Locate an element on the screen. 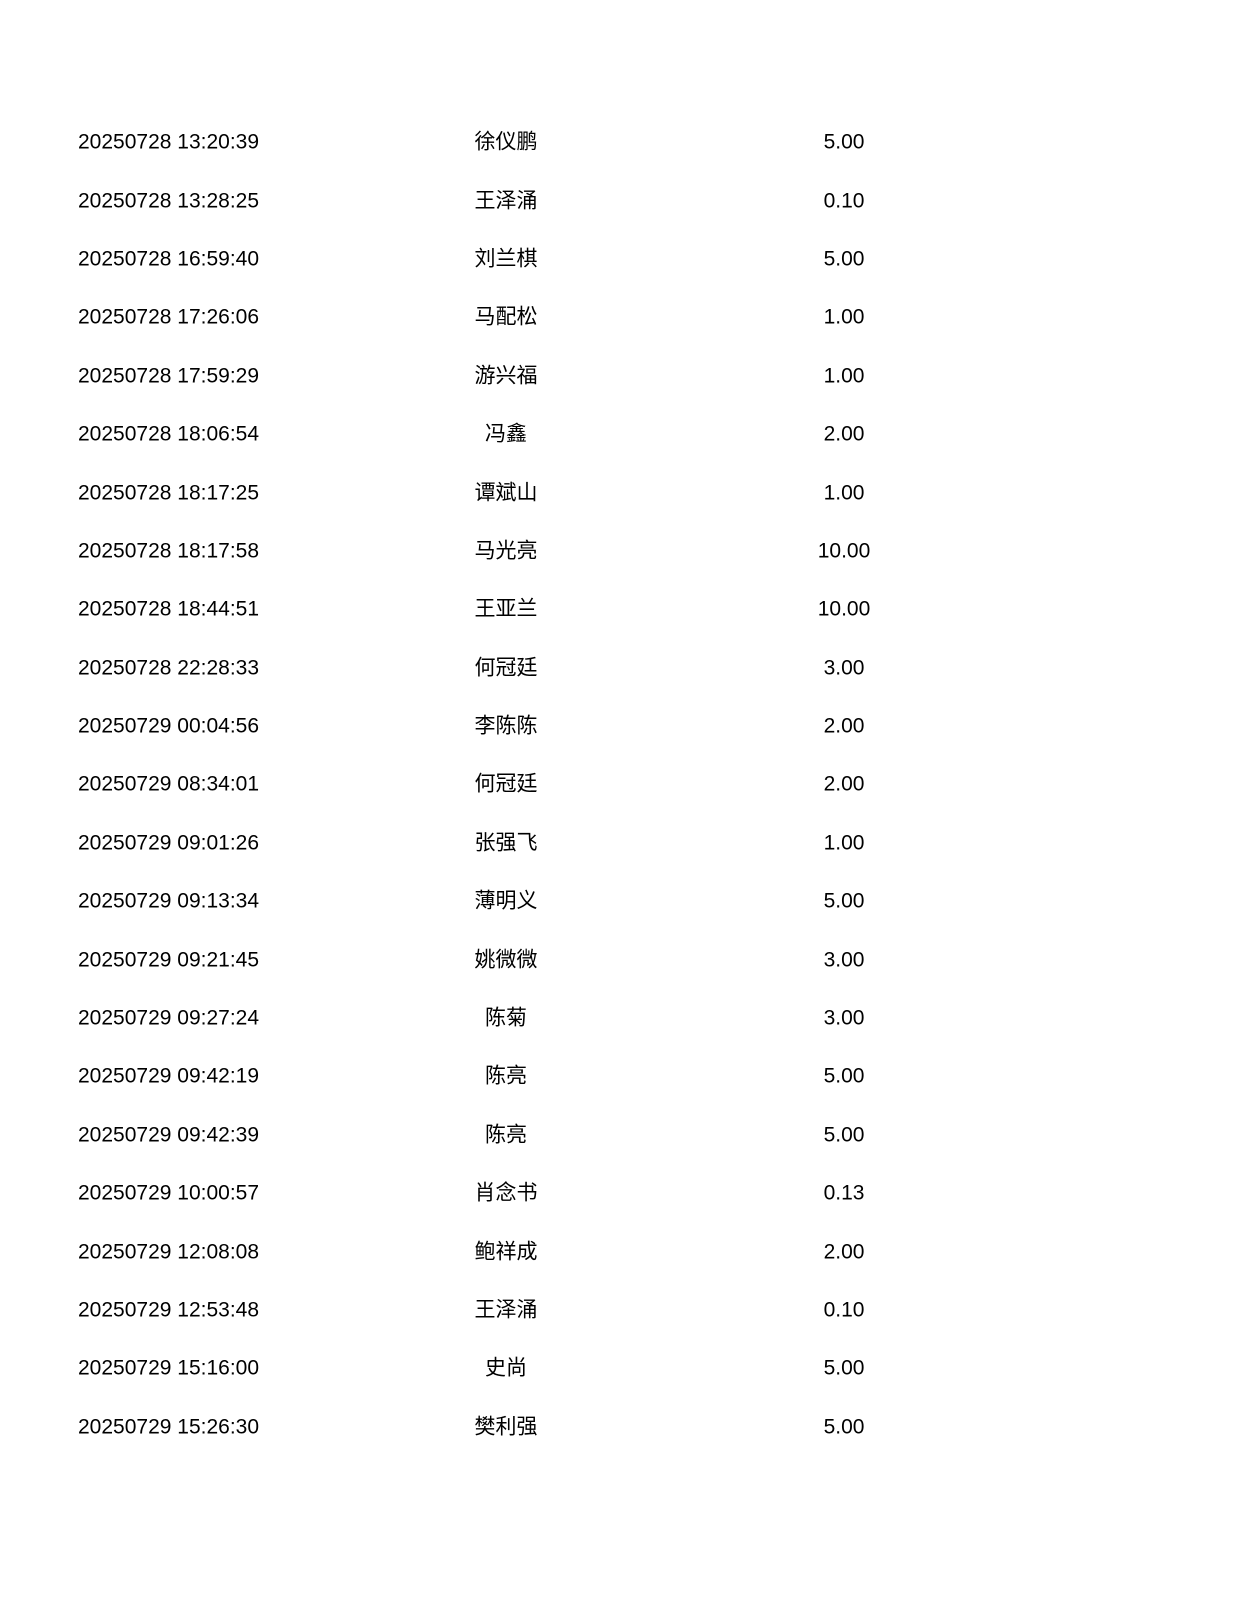  transaction-time: 20250729 15:16:00 is located at coordinates (169, 1368).